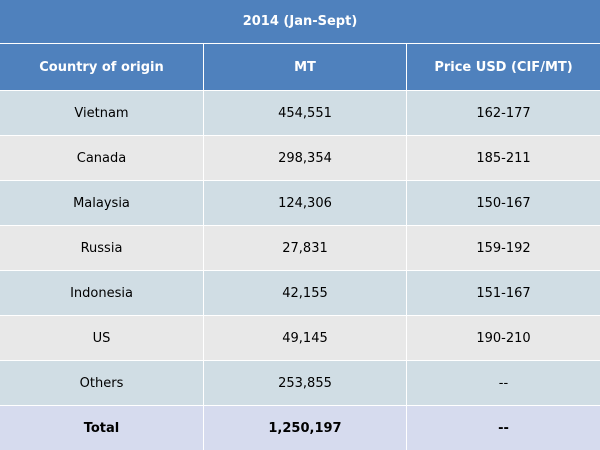  What do you see at coordinates (304, 203) in the screenshot?
I see `cell-mt: 124,306` at bounding box center [304, 203].